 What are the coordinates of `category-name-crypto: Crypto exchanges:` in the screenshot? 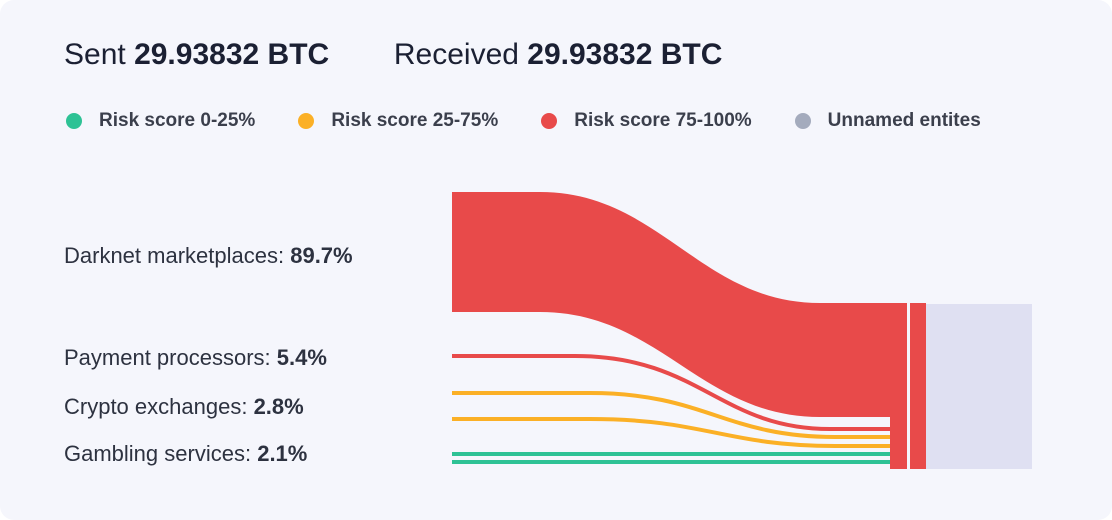 It's located at (156, 406).